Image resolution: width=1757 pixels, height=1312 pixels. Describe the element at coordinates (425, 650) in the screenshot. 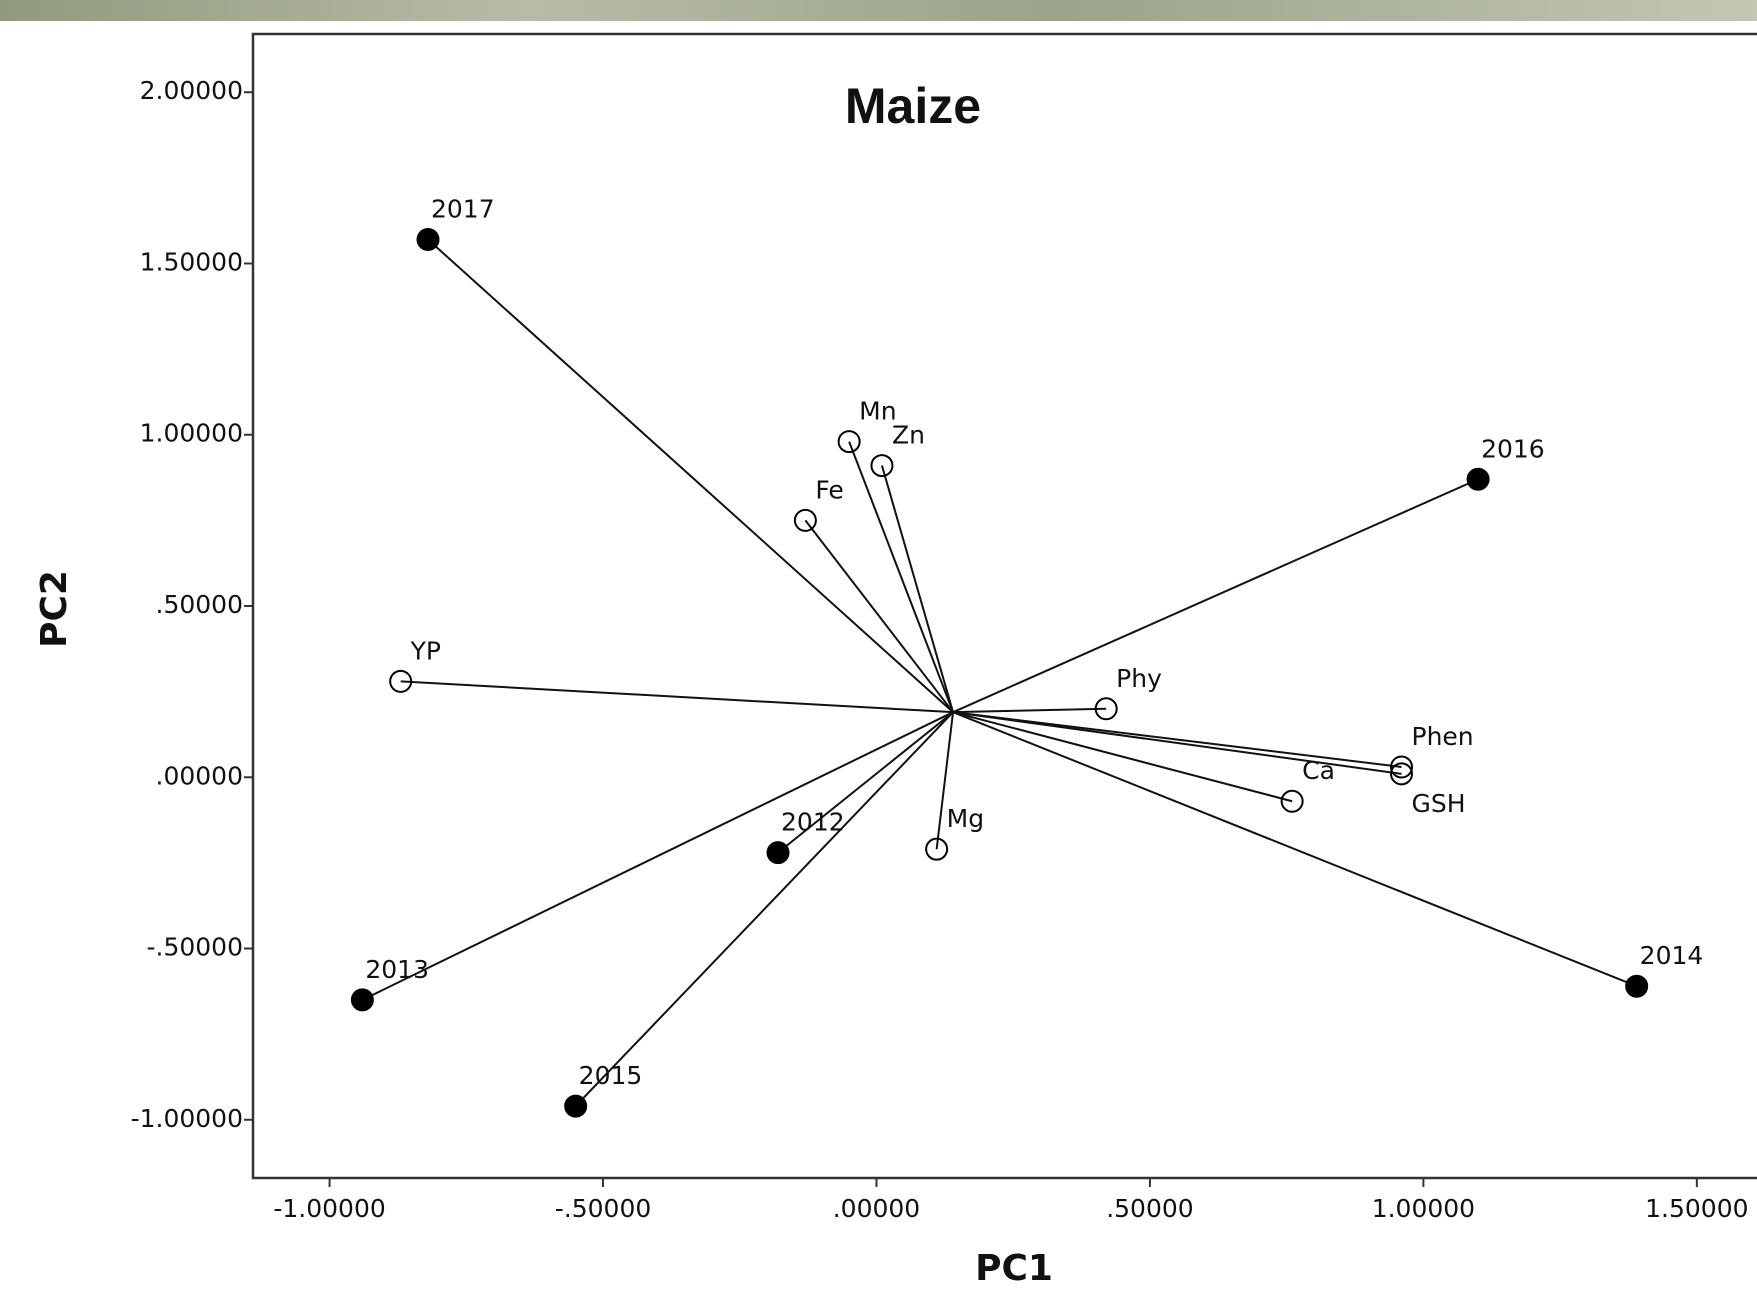

I see `point-label: YP` at that location.